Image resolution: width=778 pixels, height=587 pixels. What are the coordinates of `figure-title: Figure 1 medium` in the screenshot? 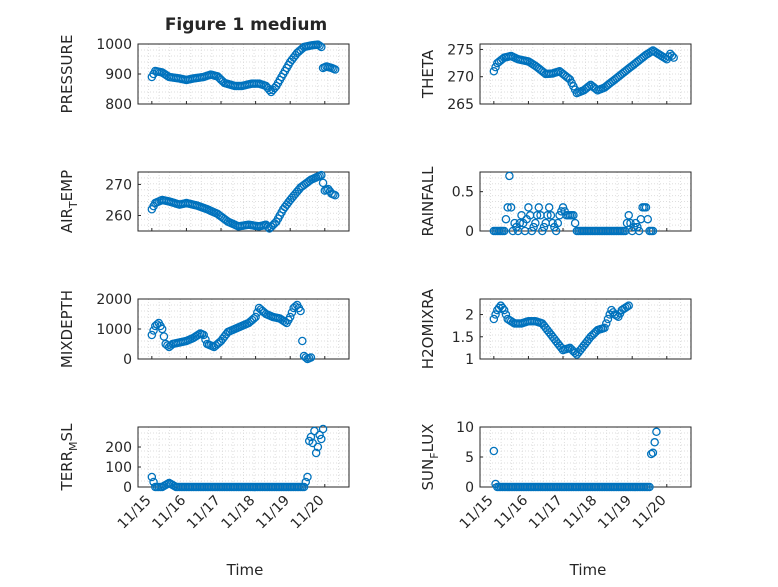 It's located at (246, 25).